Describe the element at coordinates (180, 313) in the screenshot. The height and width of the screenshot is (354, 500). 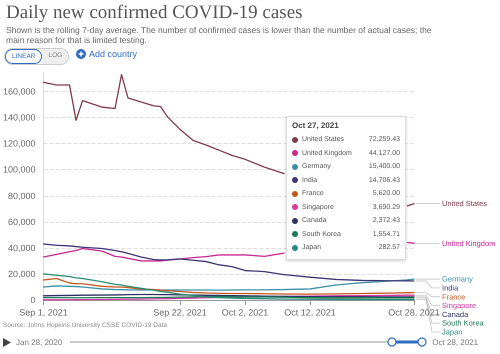
I see `x-tick-label: Sep 22, 2021` at that location.